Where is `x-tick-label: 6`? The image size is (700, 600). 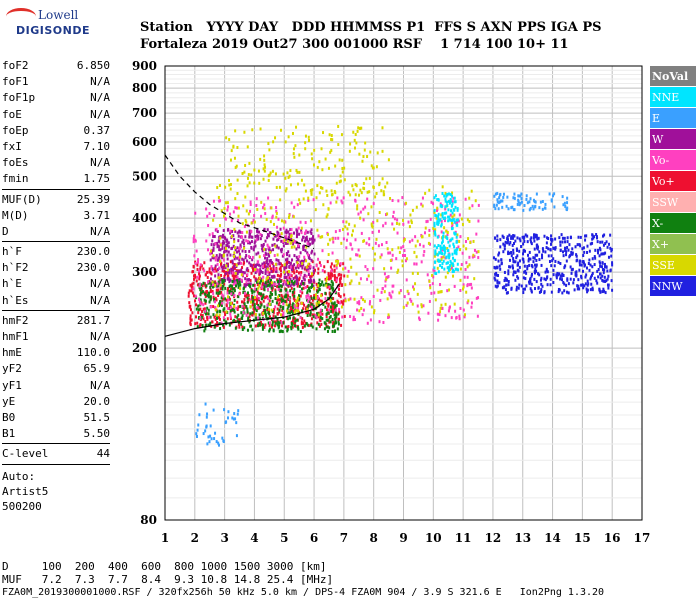 x-tick-label: 6 is located at coordinates (314, 538).